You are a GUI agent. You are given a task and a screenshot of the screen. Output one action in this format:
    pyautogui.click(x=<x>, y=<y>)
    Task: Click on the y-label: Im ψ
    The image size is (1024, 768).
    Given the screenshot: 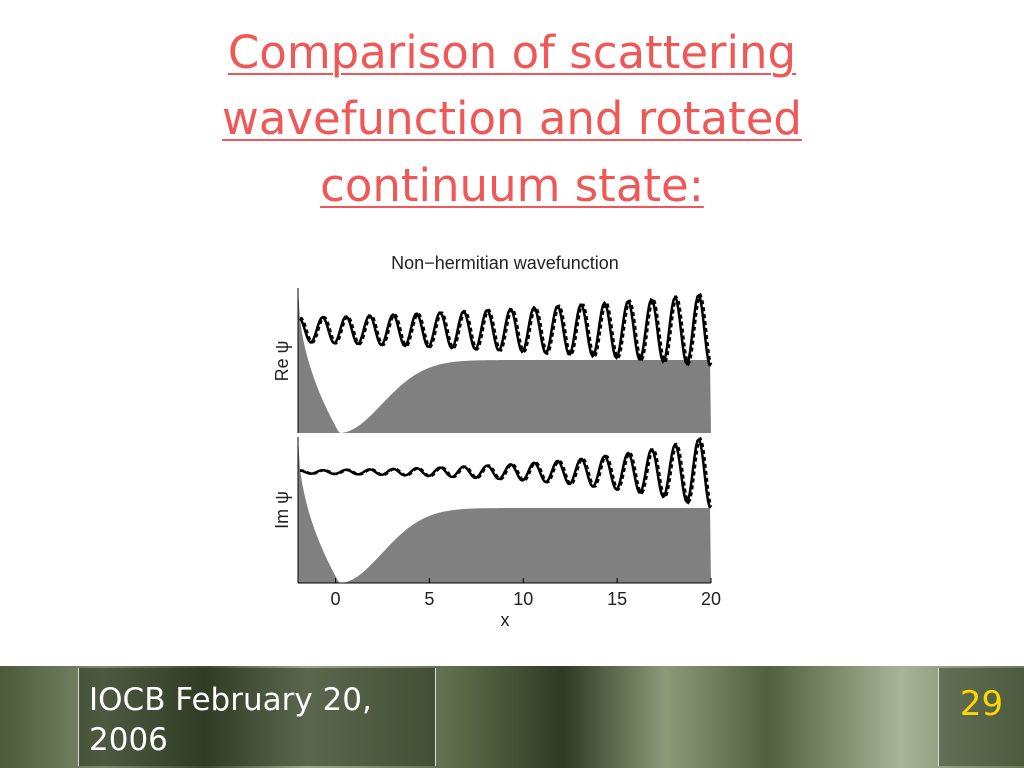 What is the action you would take?
    pyautogui.click(x=282, y=510)
    